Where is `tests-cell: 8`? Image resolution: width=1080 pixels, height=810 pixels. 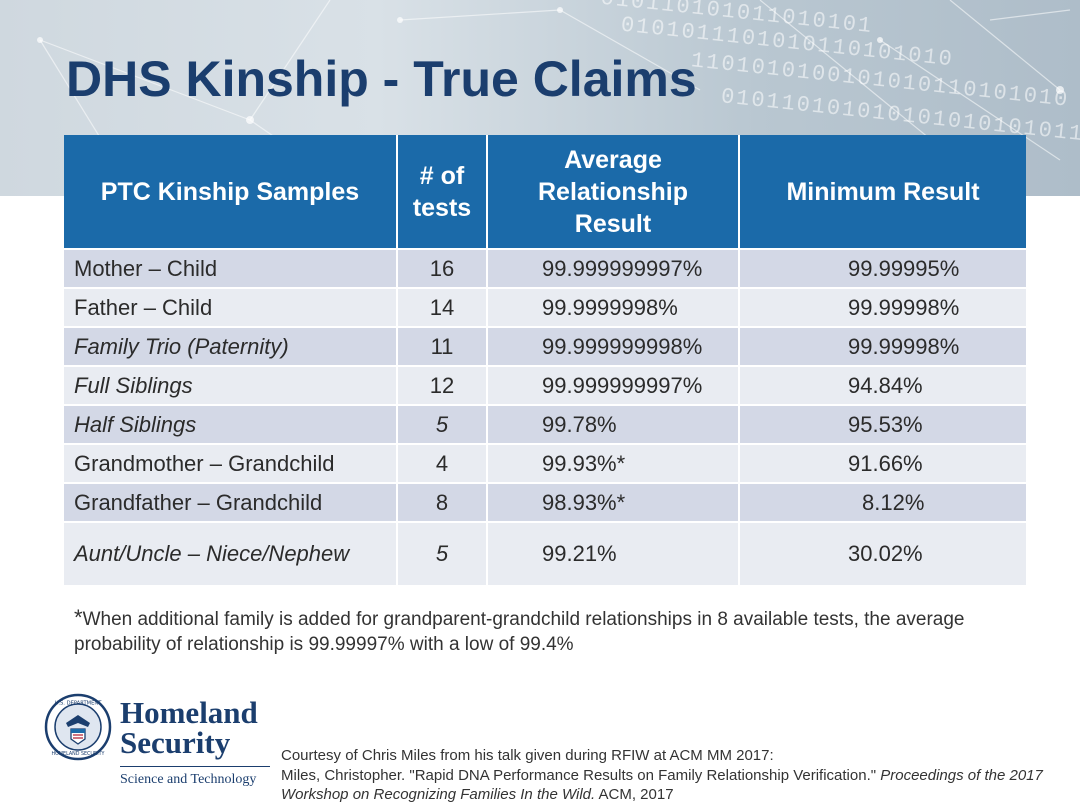 tests-cell: 8 is located at coordinates (442, 502).